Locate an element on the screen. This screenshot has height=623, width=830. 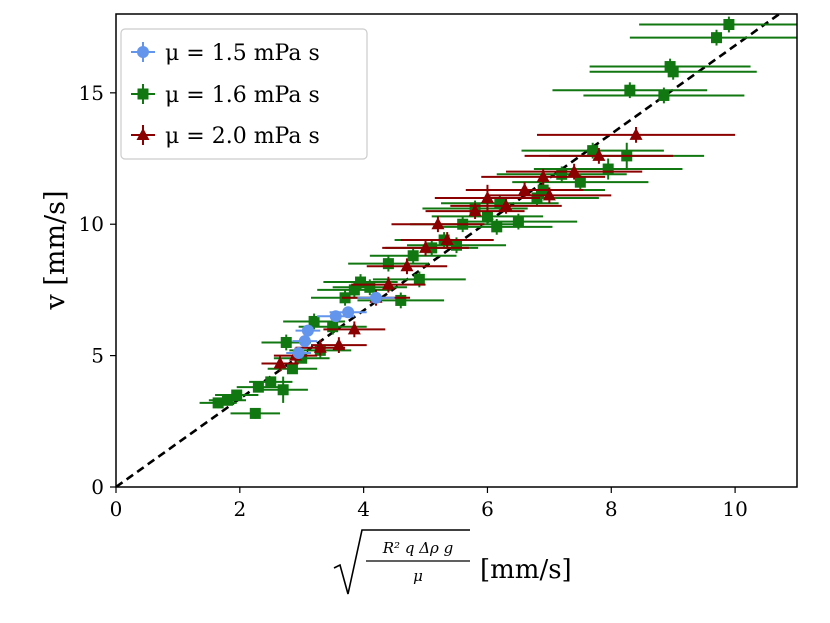
x-label-denominator: μ is located at coordinates (418, 576).